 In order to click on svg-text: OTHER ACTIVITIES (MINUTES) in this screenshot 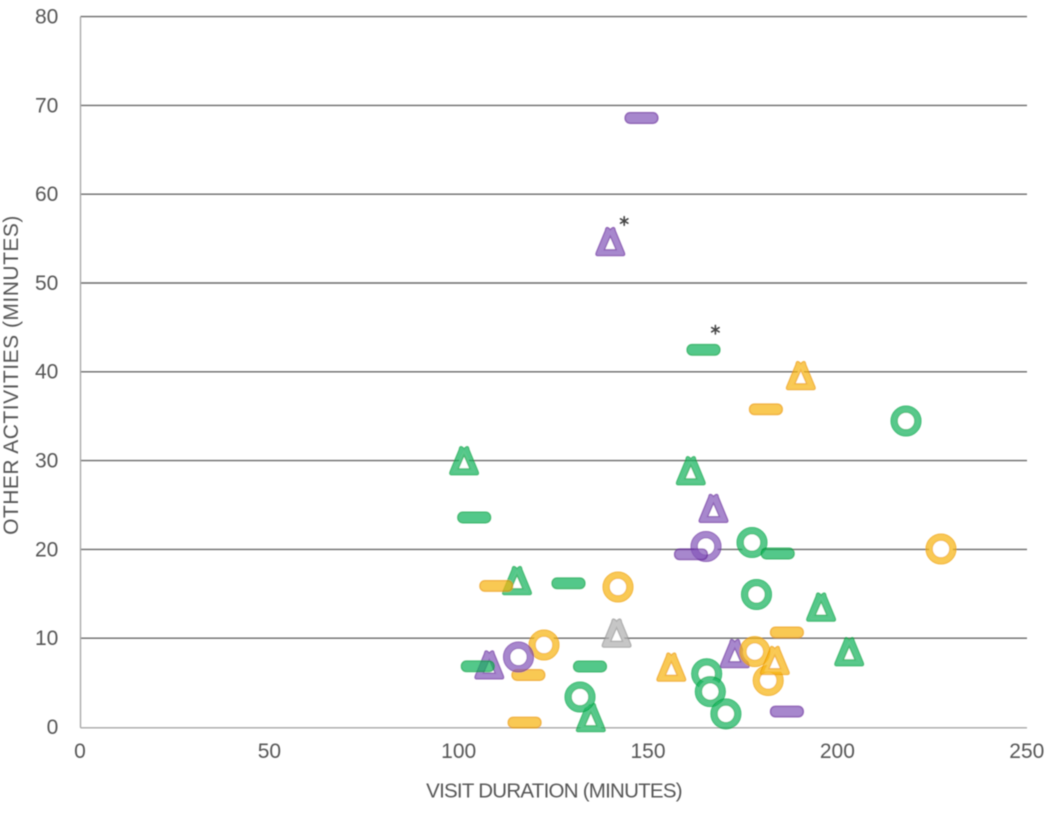, I will do `click(11, 375)`.